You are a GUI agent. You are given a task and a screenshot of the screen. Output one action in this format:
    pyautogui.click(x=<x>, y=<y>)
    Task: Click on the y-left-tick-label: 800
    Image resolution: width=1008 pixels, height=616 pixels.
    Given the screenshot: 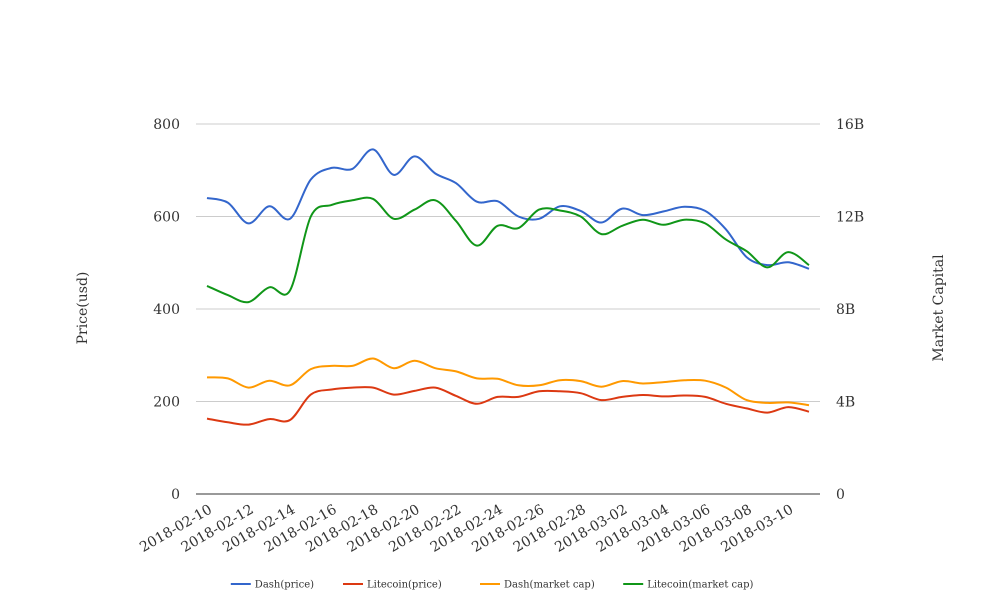 What is the action you would take?
    pyautogui.click(x=166, y=125)
    